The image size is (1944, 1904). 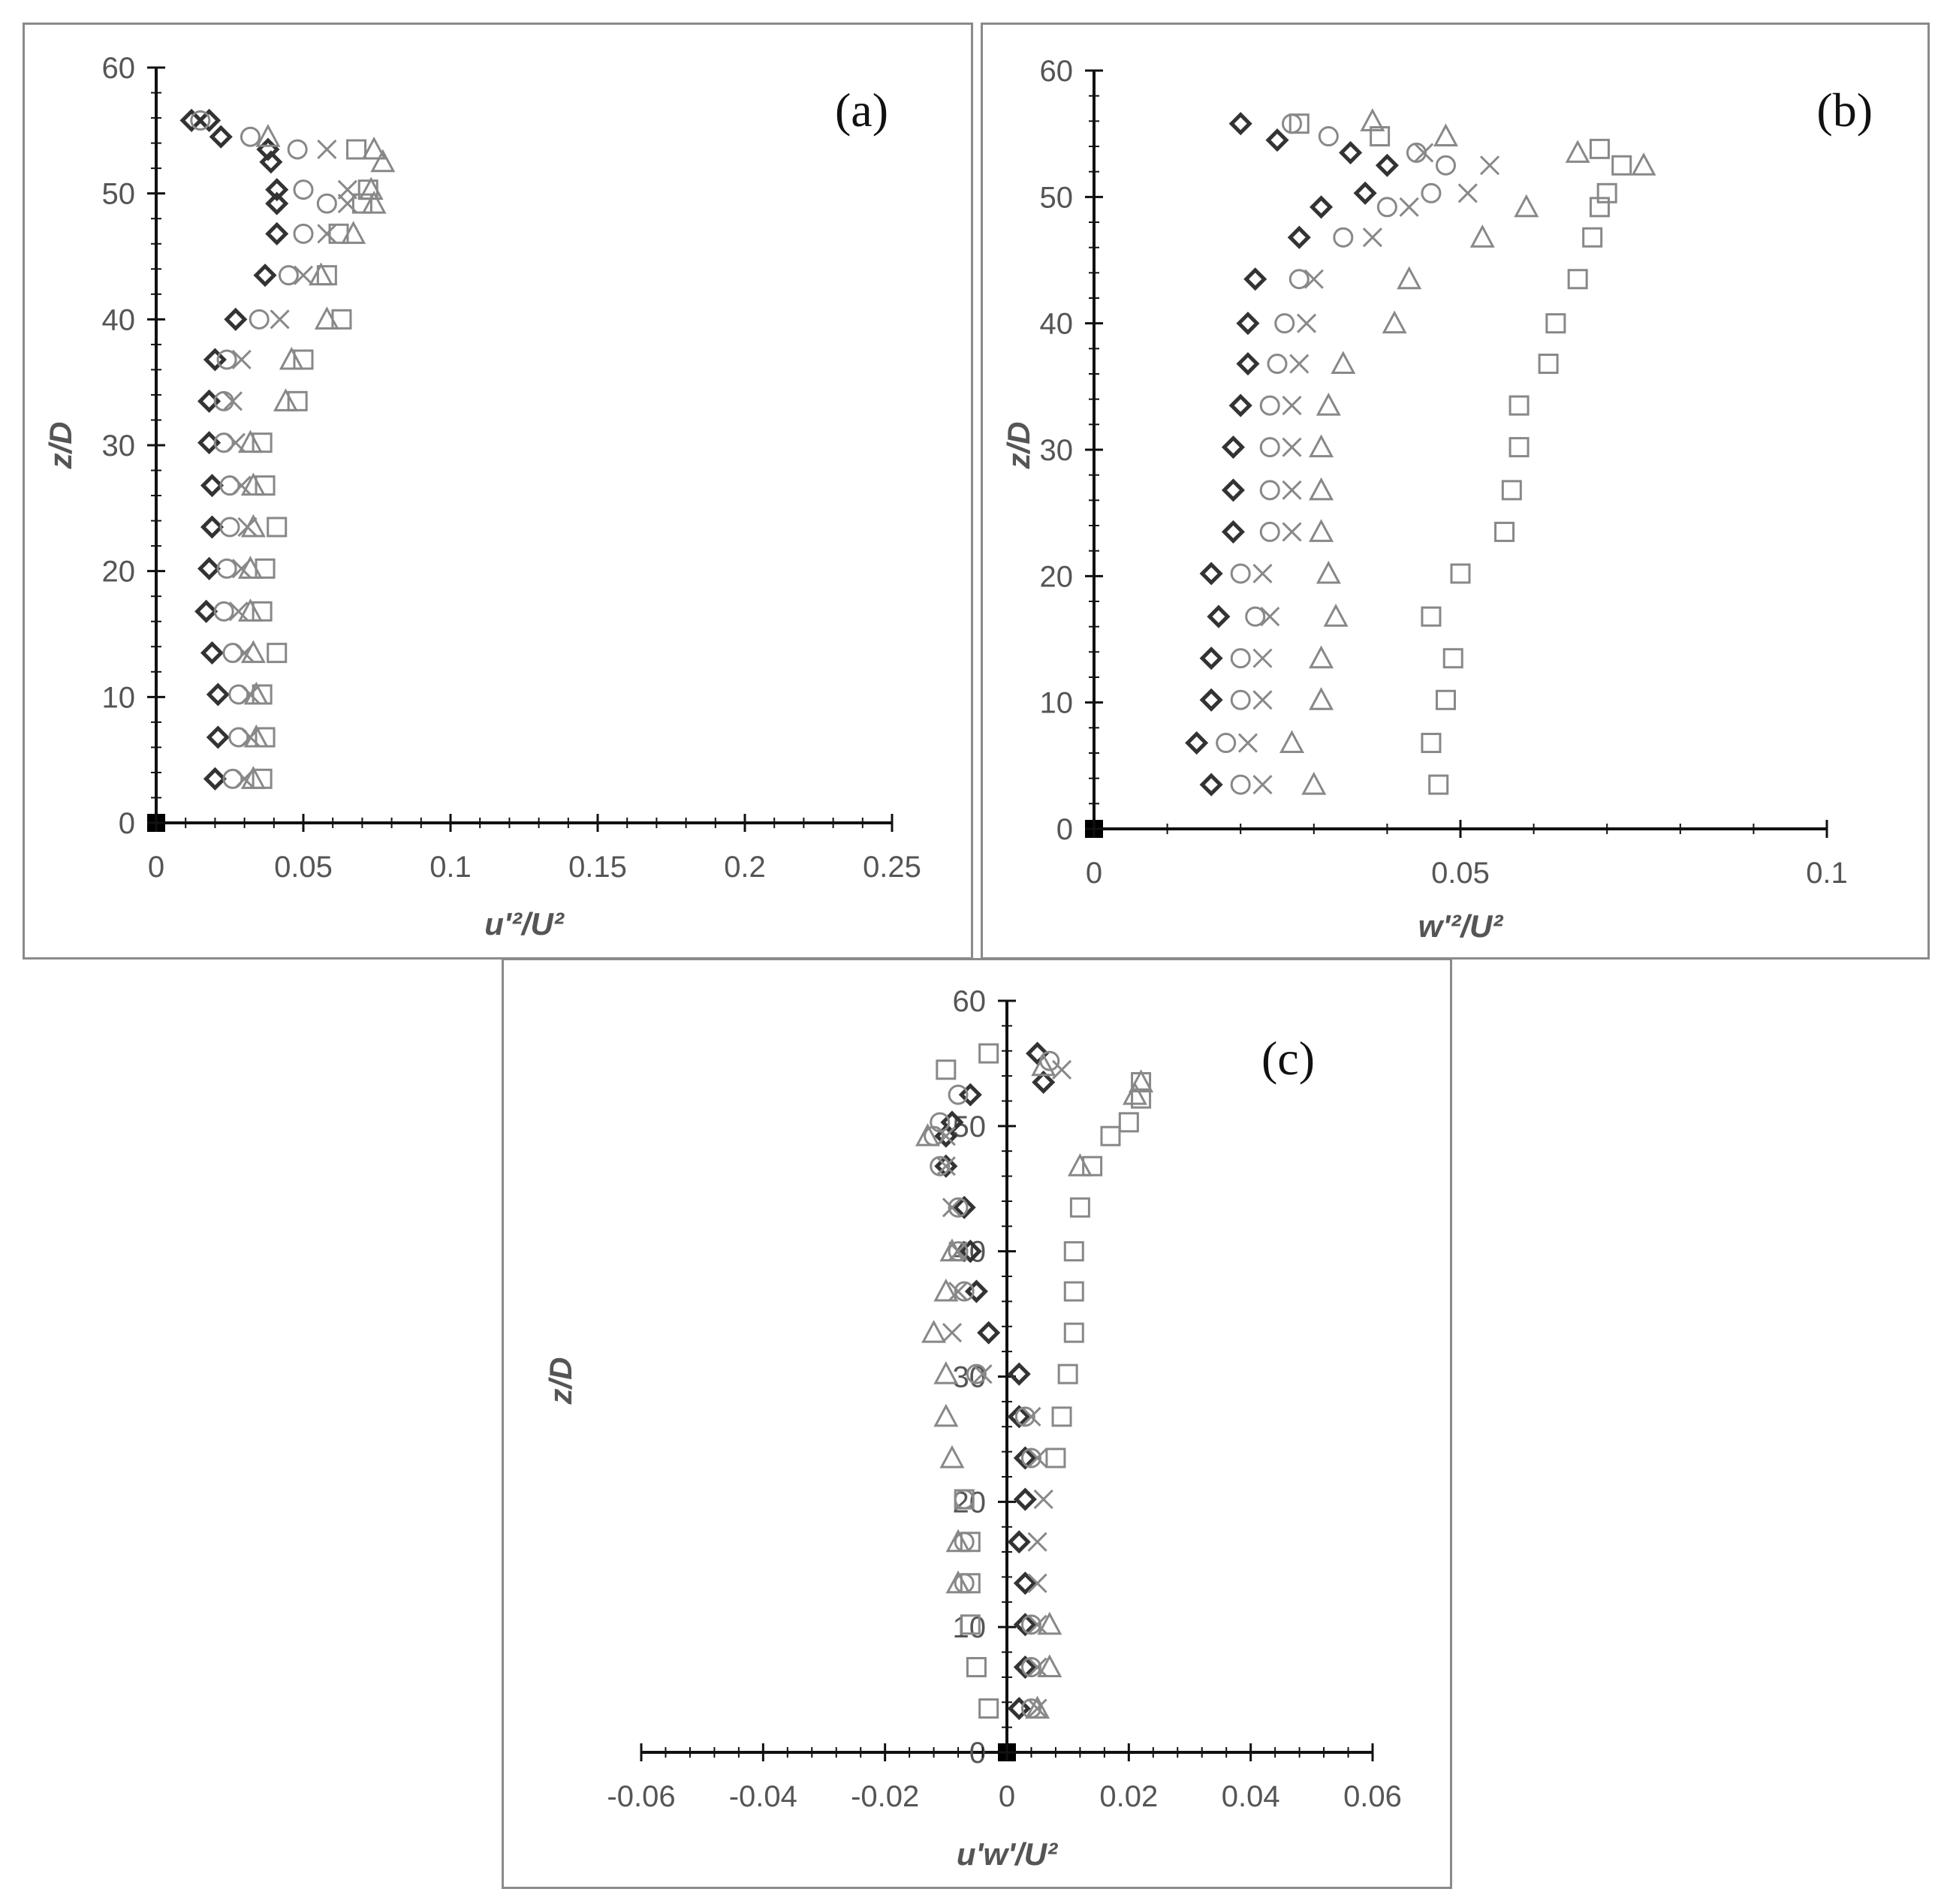 I want to click on series-square, so click(x=1460, y=454).